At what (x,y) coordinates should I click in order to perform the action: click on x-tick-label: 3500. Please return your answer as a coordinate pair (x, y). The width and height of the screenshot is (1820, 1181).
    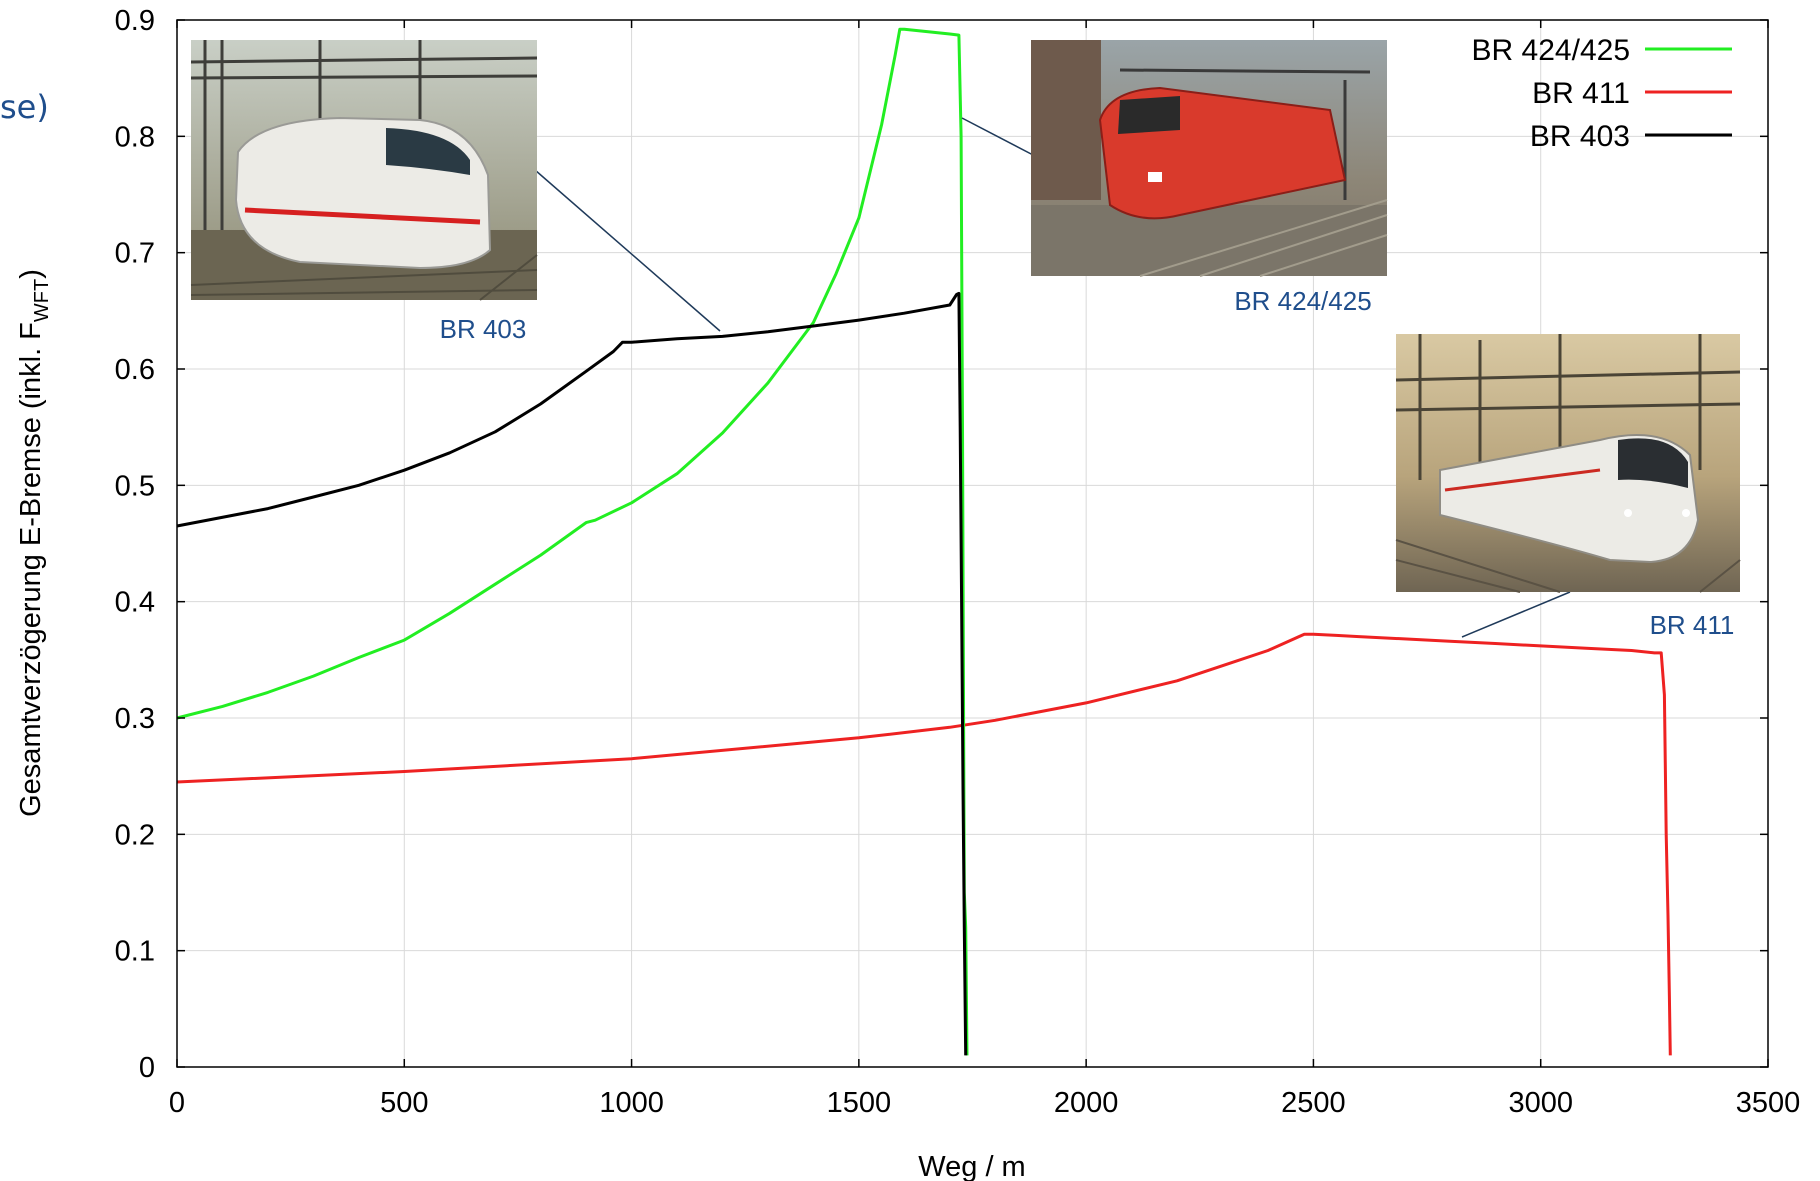
    Looking at the image, I should click on (1768, 1103).